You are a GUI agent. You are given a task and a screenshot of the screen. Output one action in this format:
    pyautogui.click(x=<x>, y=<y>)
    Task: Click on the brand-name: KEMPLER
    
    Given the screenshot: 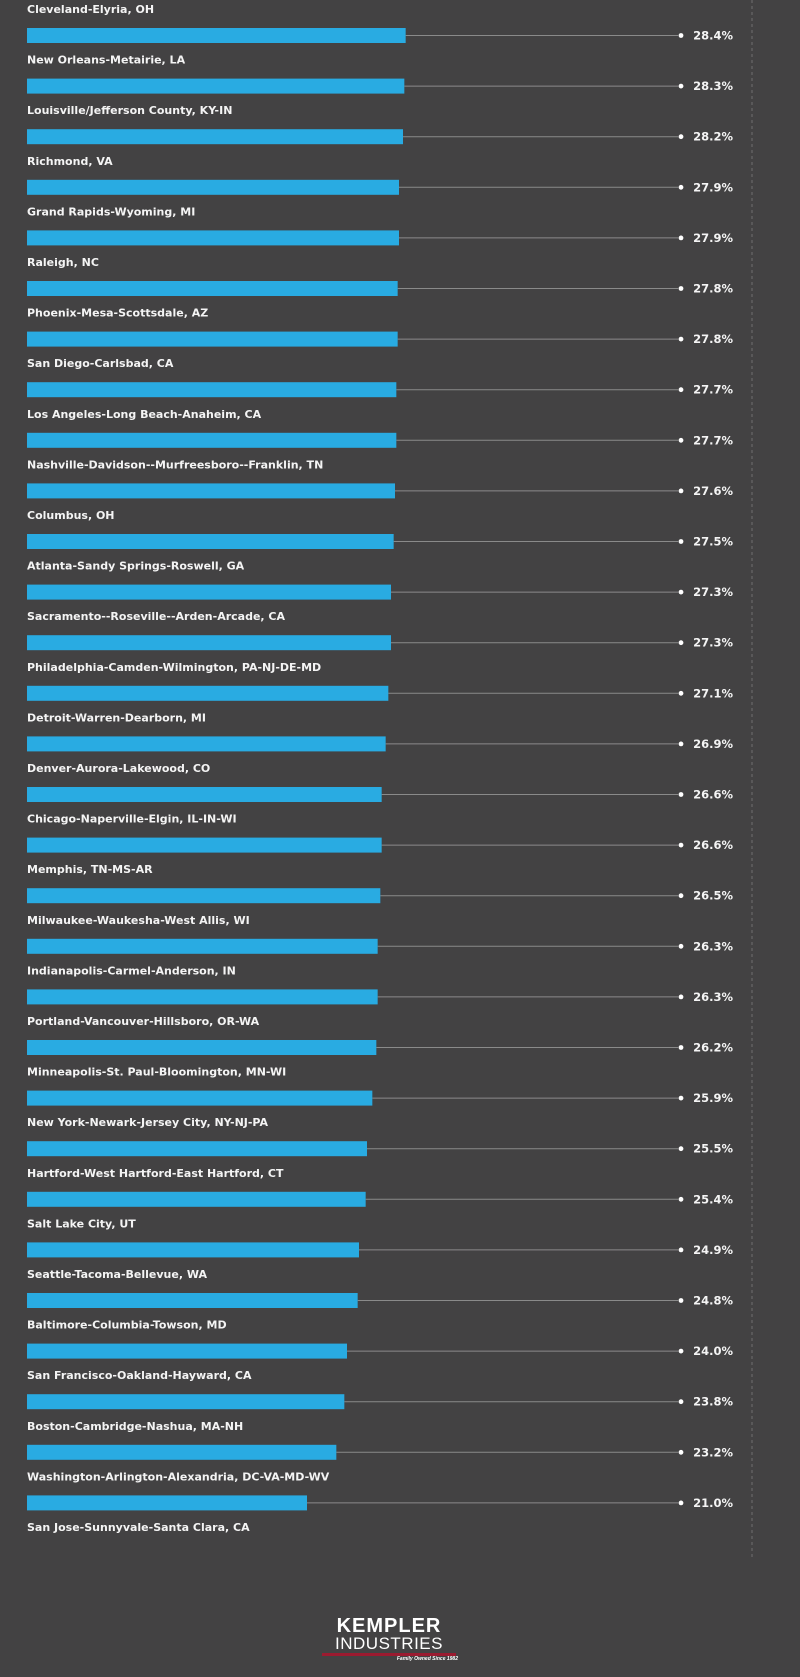 What is the action you would take?
    pyautogui.click(x=389, y=1626)
    